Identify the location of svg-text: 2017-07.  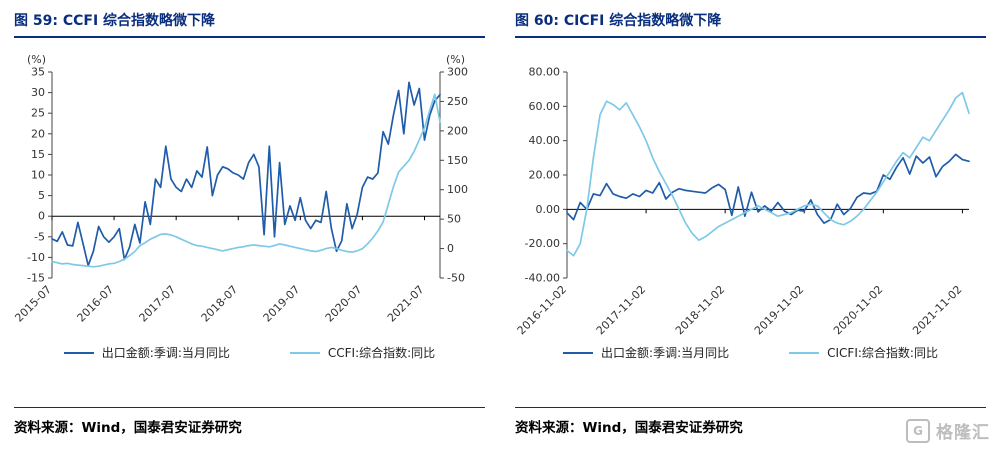
(158, 304).